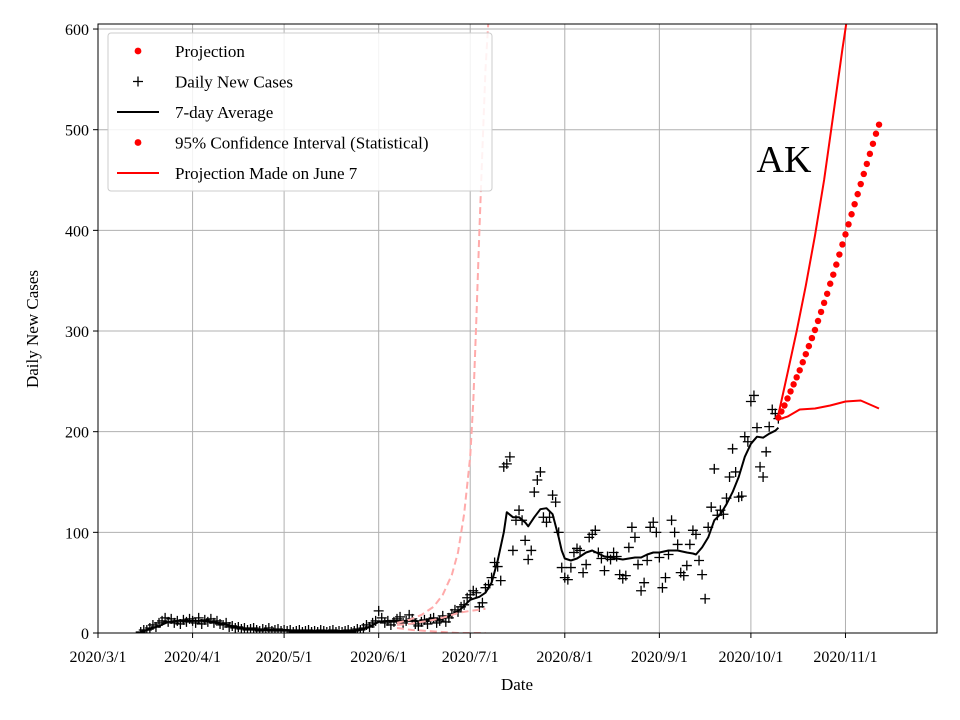  What do you see at coordinates (517, 684) in the screenshot?
I see `x-axis-label: Date` at bounding box center [517, 684].